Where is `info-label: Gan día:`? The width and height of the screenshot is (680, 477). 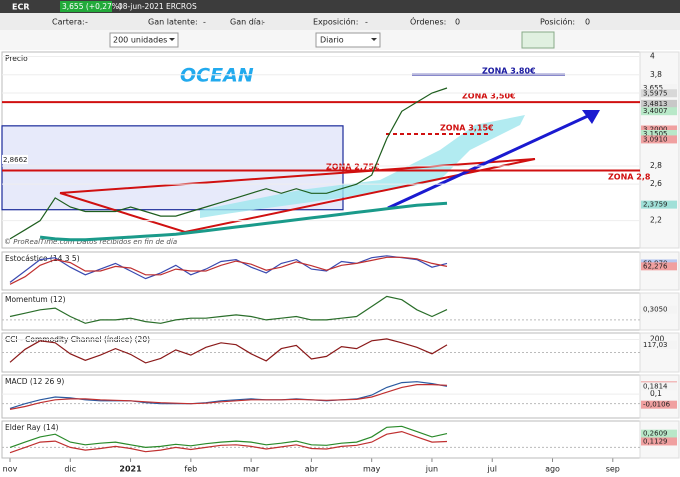 info-label: Gan día: is located at coordinates (247, 22).